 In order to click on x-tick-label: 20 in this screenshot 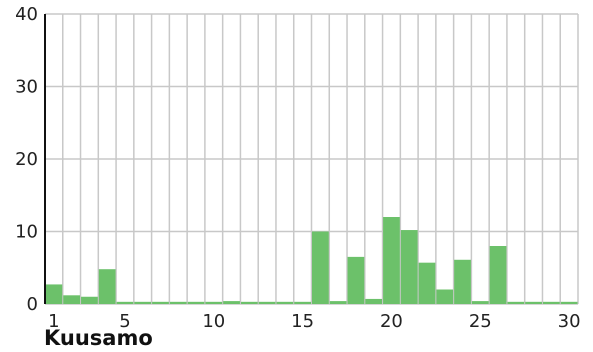, I will do `click(391, 321)`.